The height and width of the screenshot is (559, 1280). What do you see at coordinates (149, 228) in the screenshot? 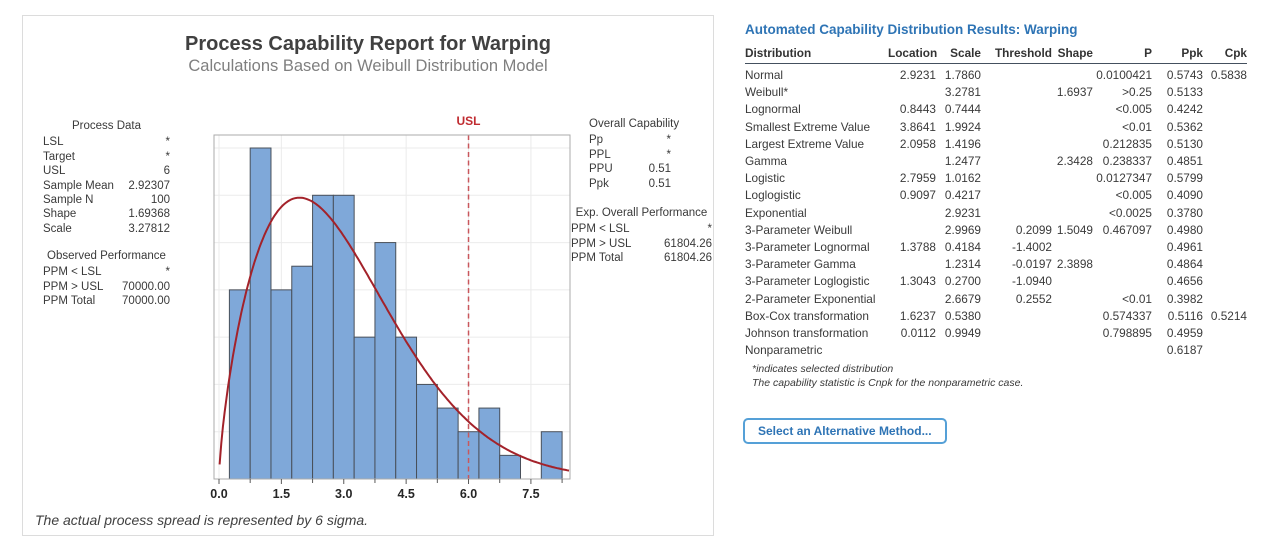
I see `stat-value: 3.27812` at bounding box center [149, 228].